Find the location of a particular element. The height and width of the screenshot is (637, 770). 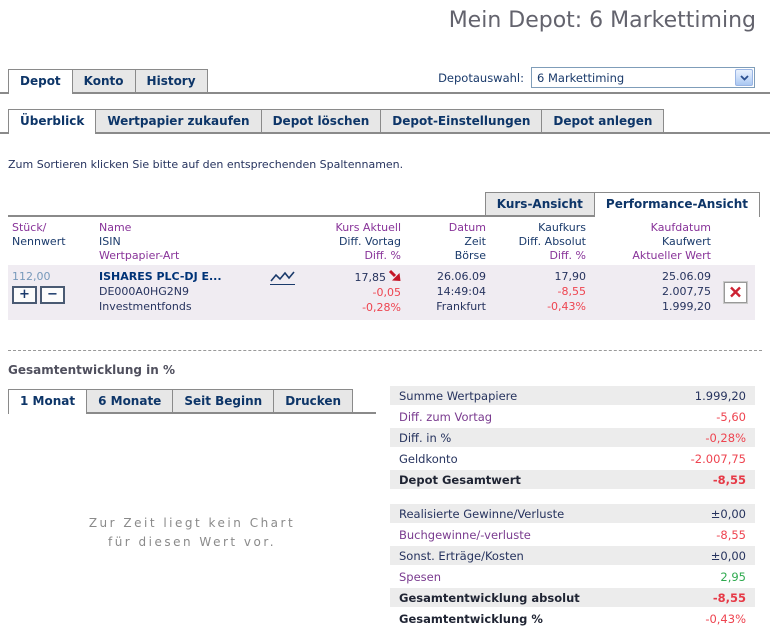

header-link: Datum is located at coordinates (467, 227).